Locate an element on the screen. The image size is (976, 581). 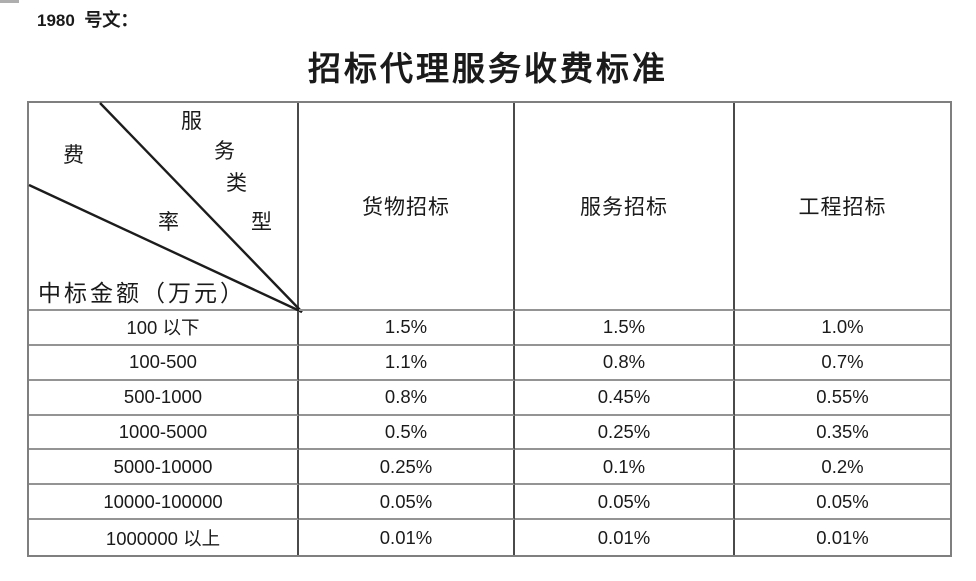
row-label: 100 以下 is located at coordinates (164, 328).